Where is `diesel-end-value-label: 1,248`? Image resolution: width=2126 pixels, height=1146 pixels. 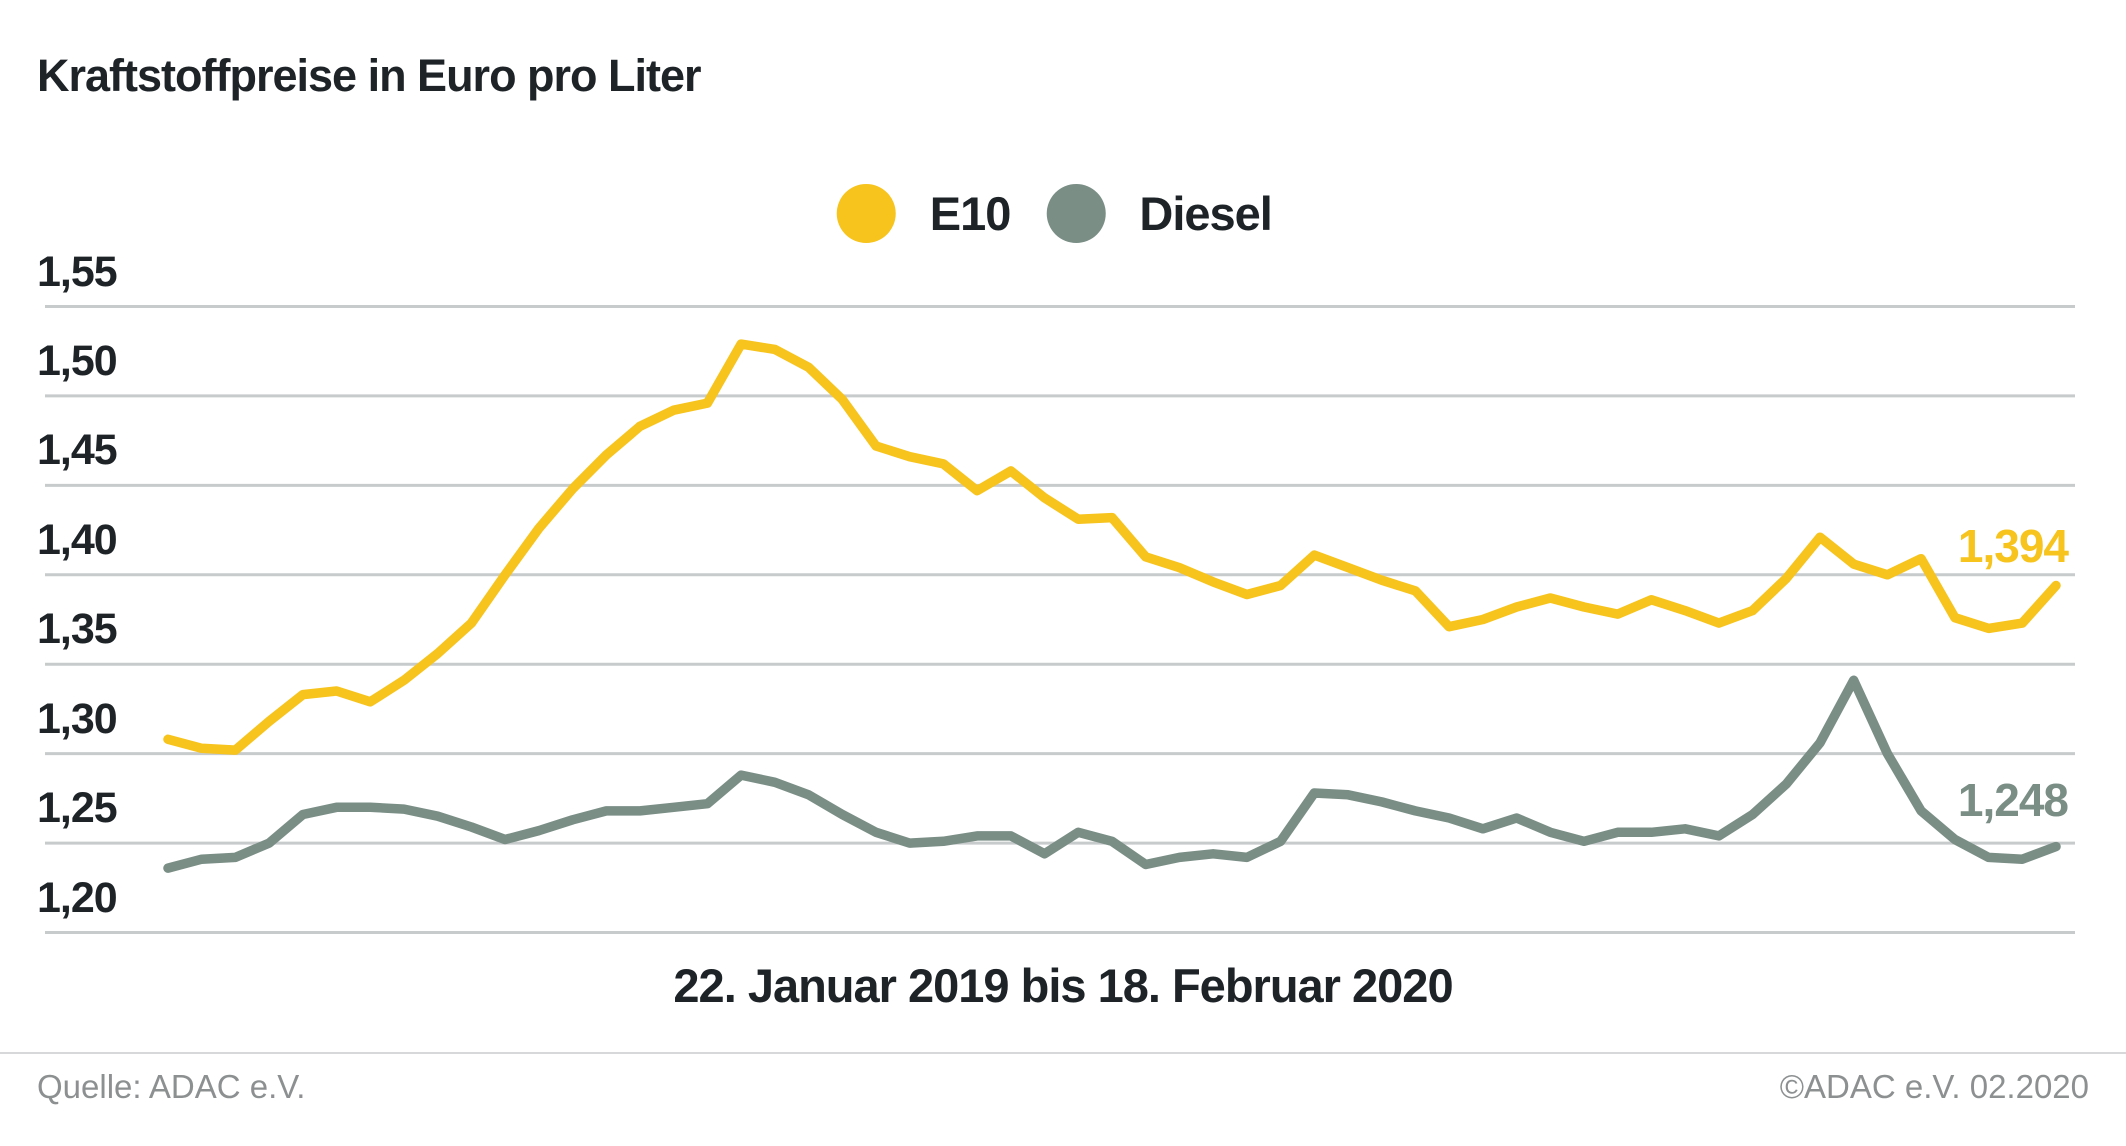 diesel-end-value-label: 1,248 is located at coordinates (2013, 799).